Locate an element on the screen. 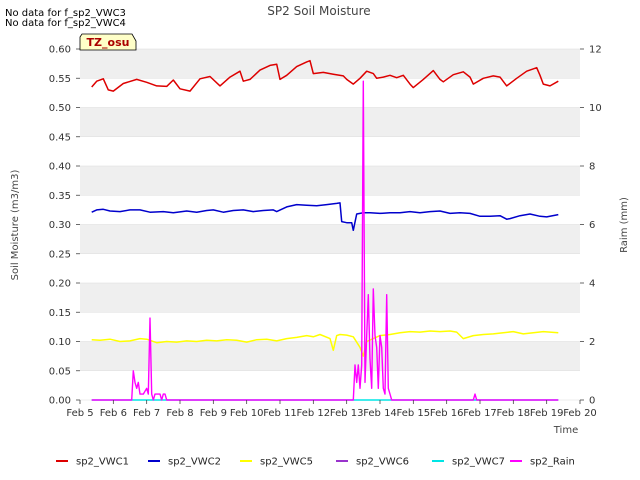  legend-label-sp2_VWC2: sp2_VWC2 is located at coordinates (194, 462).